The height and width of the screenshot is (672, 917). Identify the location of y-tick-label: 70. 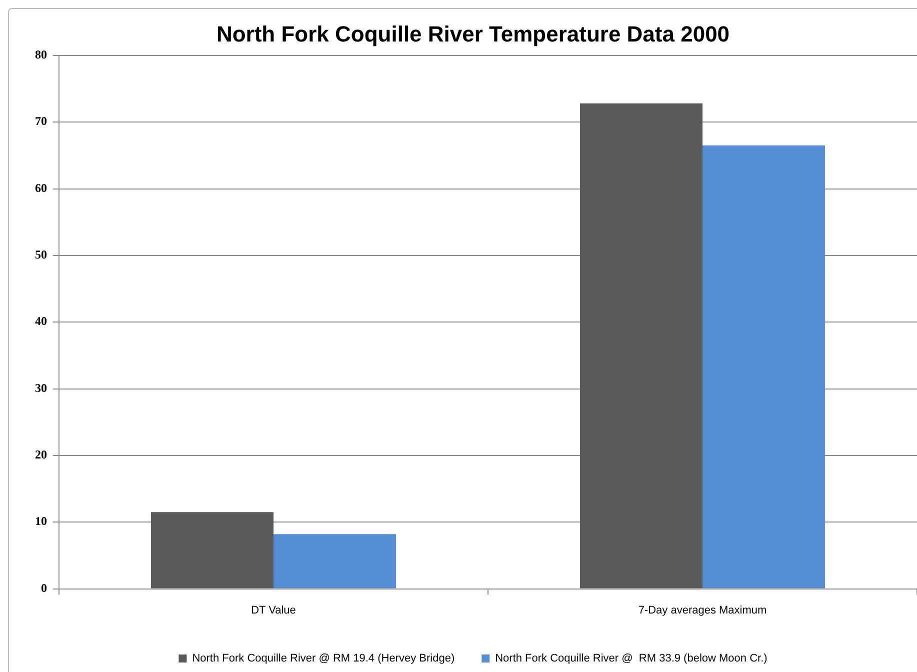
(41, 121).